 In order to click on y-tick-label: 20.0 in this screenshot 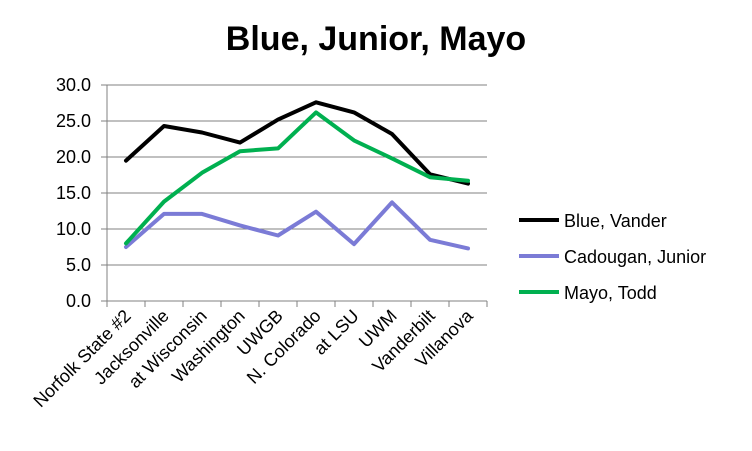, I will do `click(73, 157)`.